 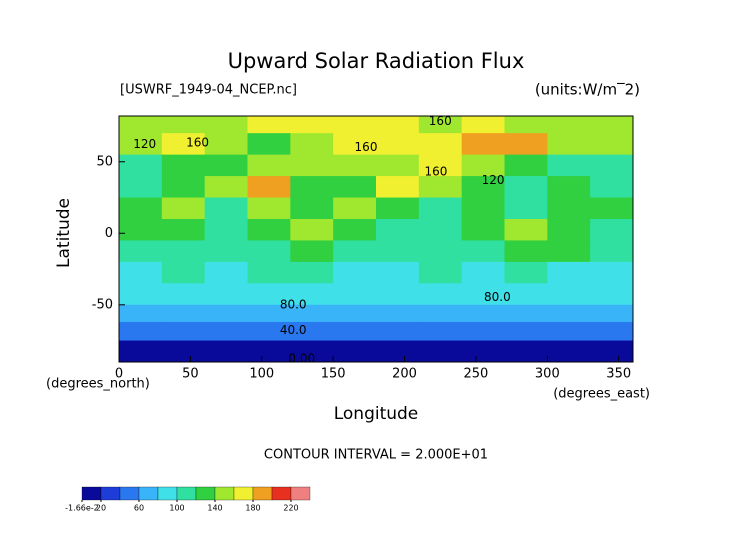 What do you see at coordinates (109, 233) in the screenshot?
I see `y-tick-label: 0` at bounding box center [109, 233].